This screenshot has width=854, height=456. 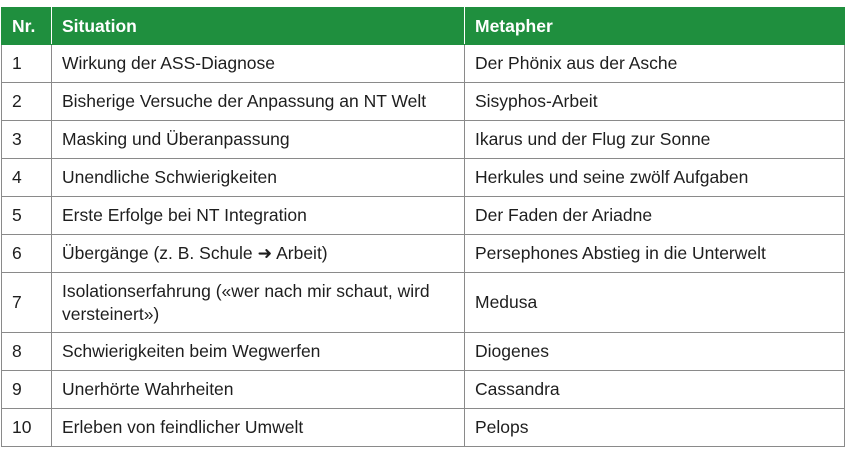 What do you see at coordinates (26, 26) in the screenshot?
I see `header-nr: Nr.` at bounding box center [26, 26].